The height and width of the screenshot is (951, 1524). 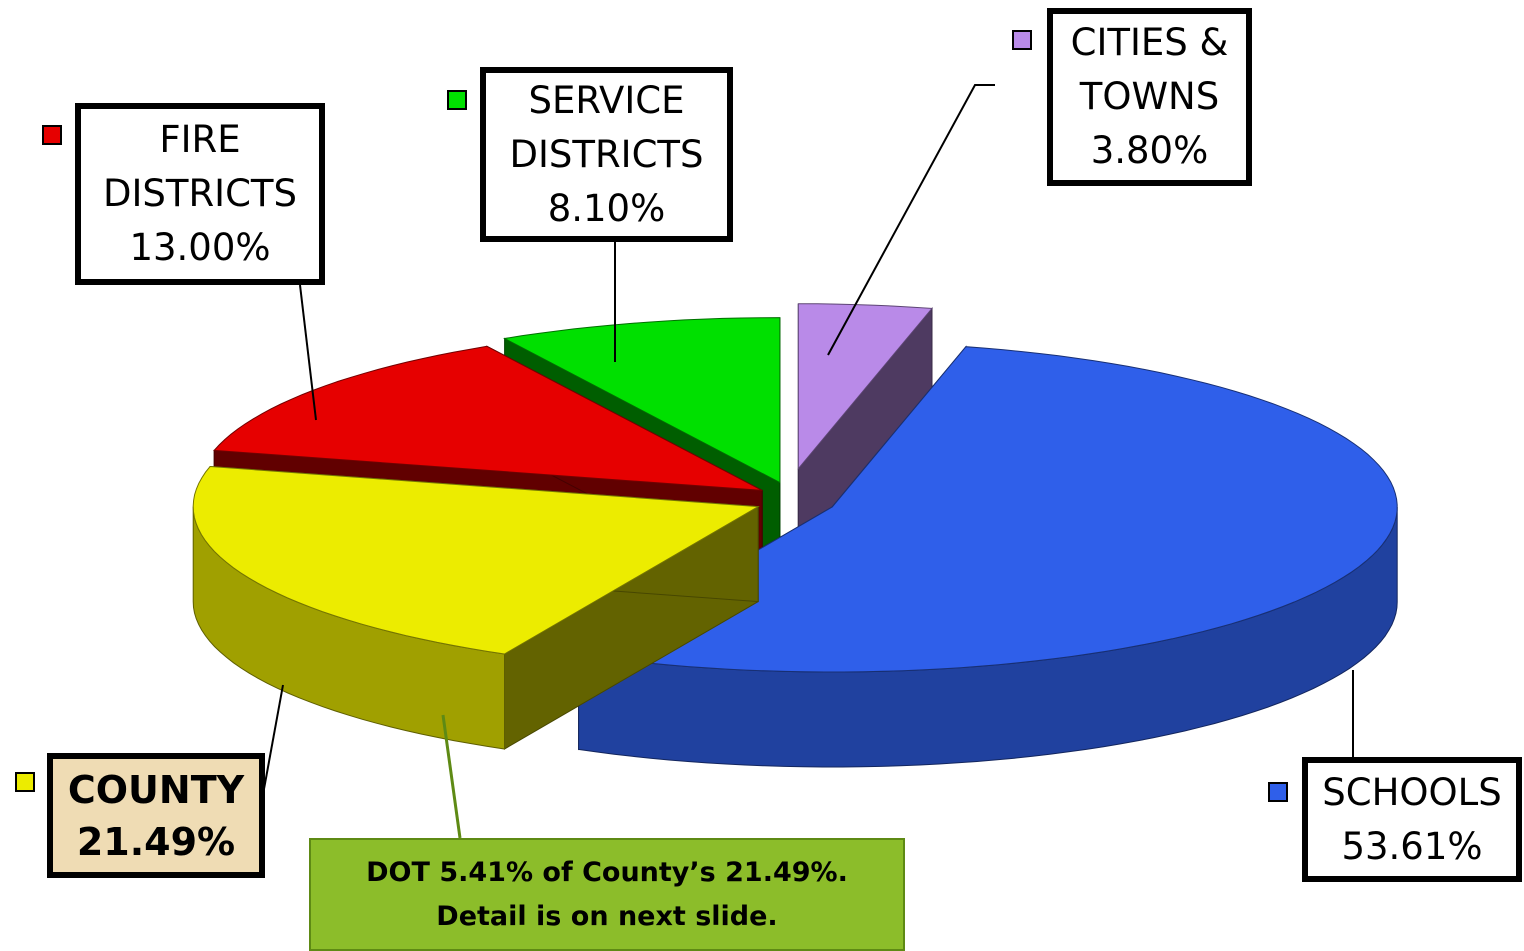 What do you see at coordinates (451, 776) in the screenshot?
I see `annotation-leader` at bounding box center [451, 776].